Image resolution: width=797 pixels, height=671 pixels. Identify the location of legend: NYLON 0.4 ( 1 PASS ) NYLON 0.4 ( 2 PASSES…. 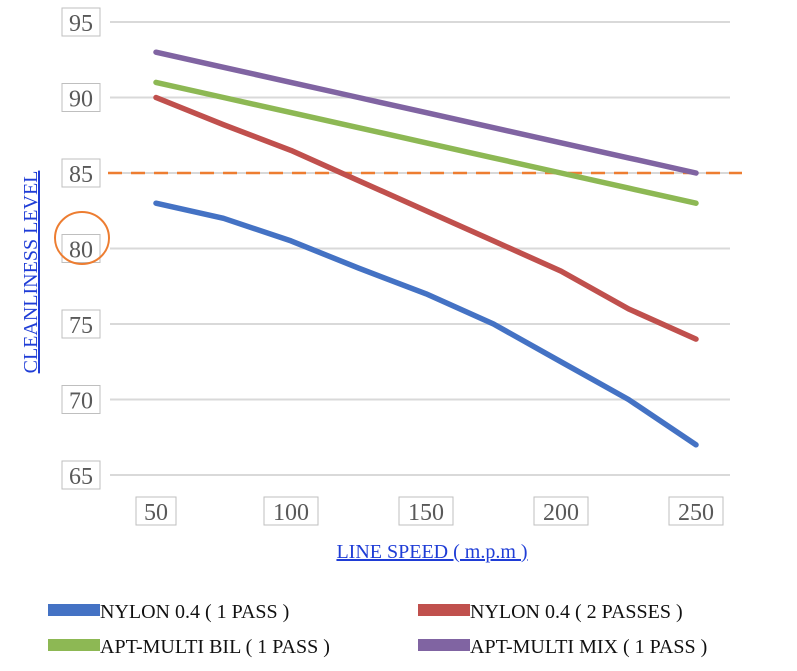
(377, 629).